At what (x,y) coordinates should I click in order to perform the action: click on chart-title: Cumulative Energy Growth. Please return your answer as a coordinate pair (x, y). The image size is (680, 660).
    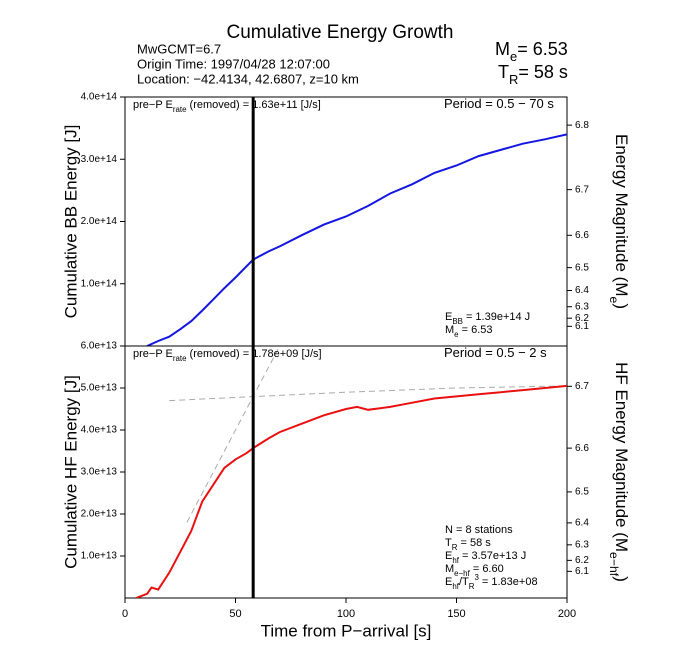
    Looking at the image, I should click on (339, 32).